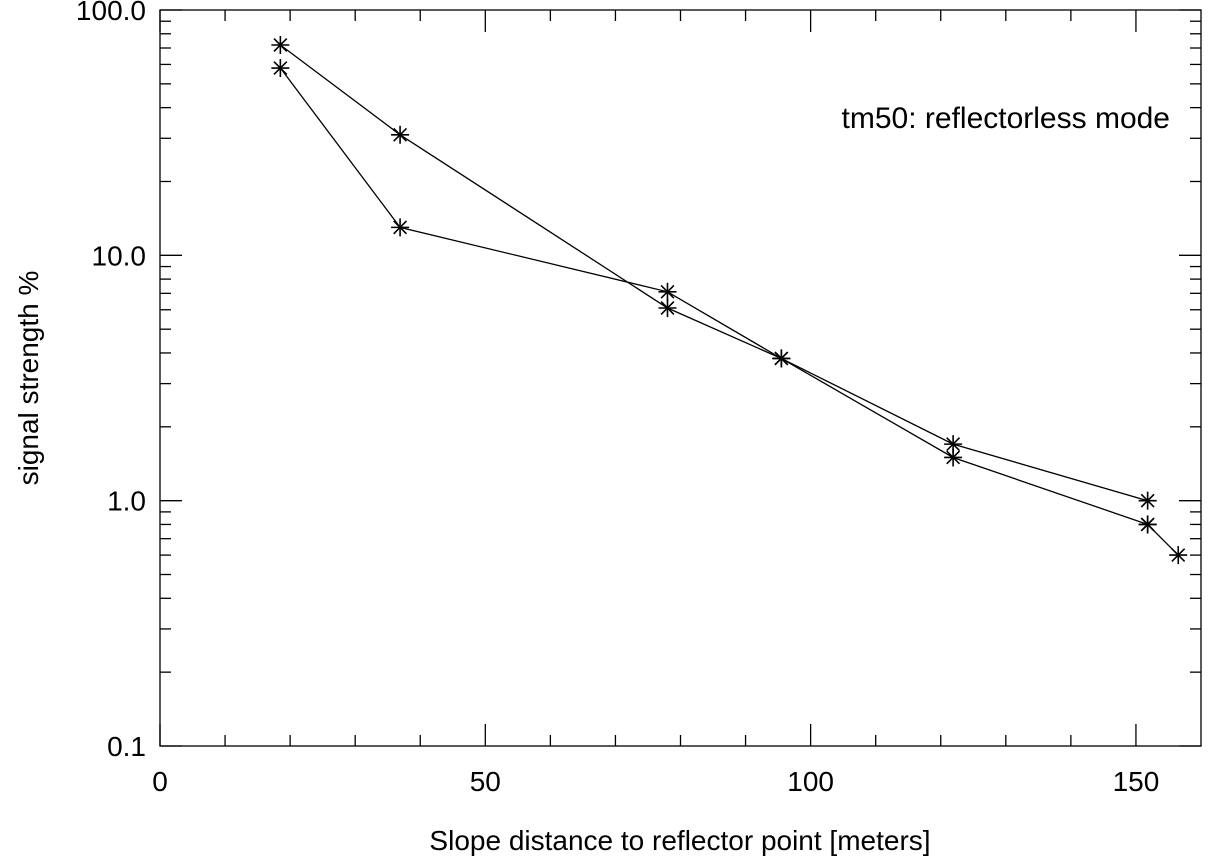 The height and width of the screenshot is (865, 1210). I want to click on x-tick-label: 0, so click(160, 781).